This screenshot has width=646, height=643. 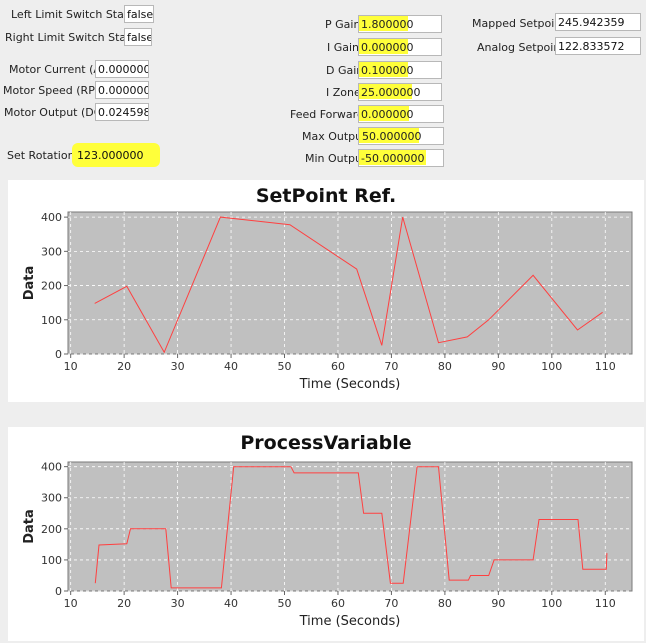 I want to click on motor-output-field: 0.024598, so click(x=122, y=112).